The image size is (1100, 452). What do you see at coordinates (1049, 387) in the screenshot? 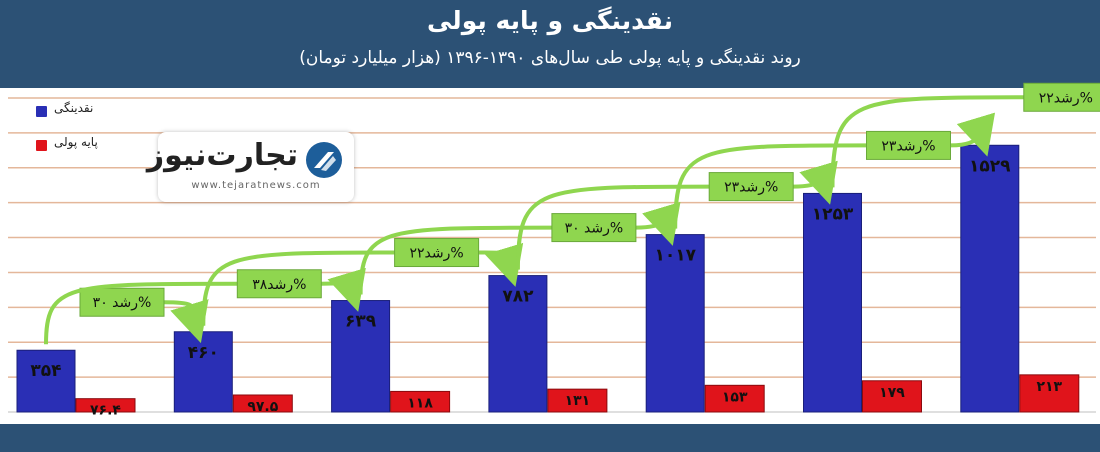
I see `data-label-base-money: ۲۱۳` at bounding box center [1049, 387].